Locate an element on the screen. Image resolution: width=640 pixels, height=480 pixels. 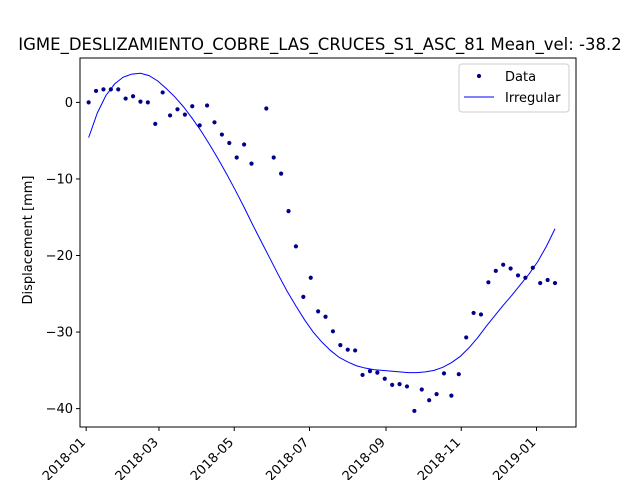
legend: Data Irregular is located at coordinates (514, 88).